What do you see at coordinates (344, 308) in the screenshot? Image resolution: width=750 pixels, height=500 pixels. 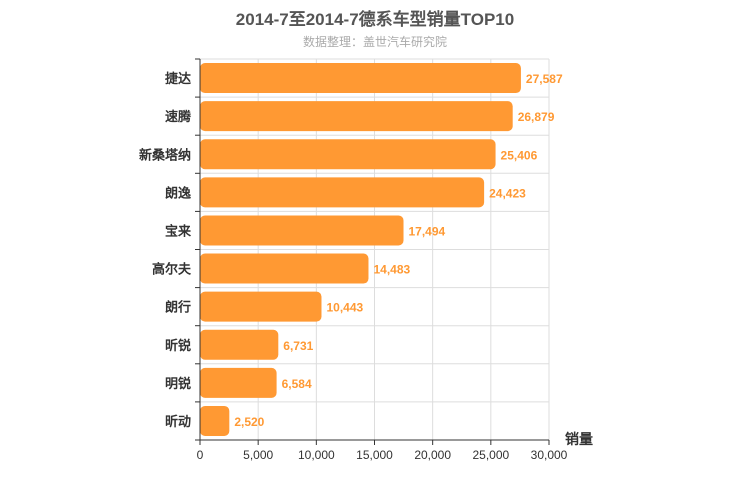 I see `data-label: 10,443` at bounding box center [344, 308].